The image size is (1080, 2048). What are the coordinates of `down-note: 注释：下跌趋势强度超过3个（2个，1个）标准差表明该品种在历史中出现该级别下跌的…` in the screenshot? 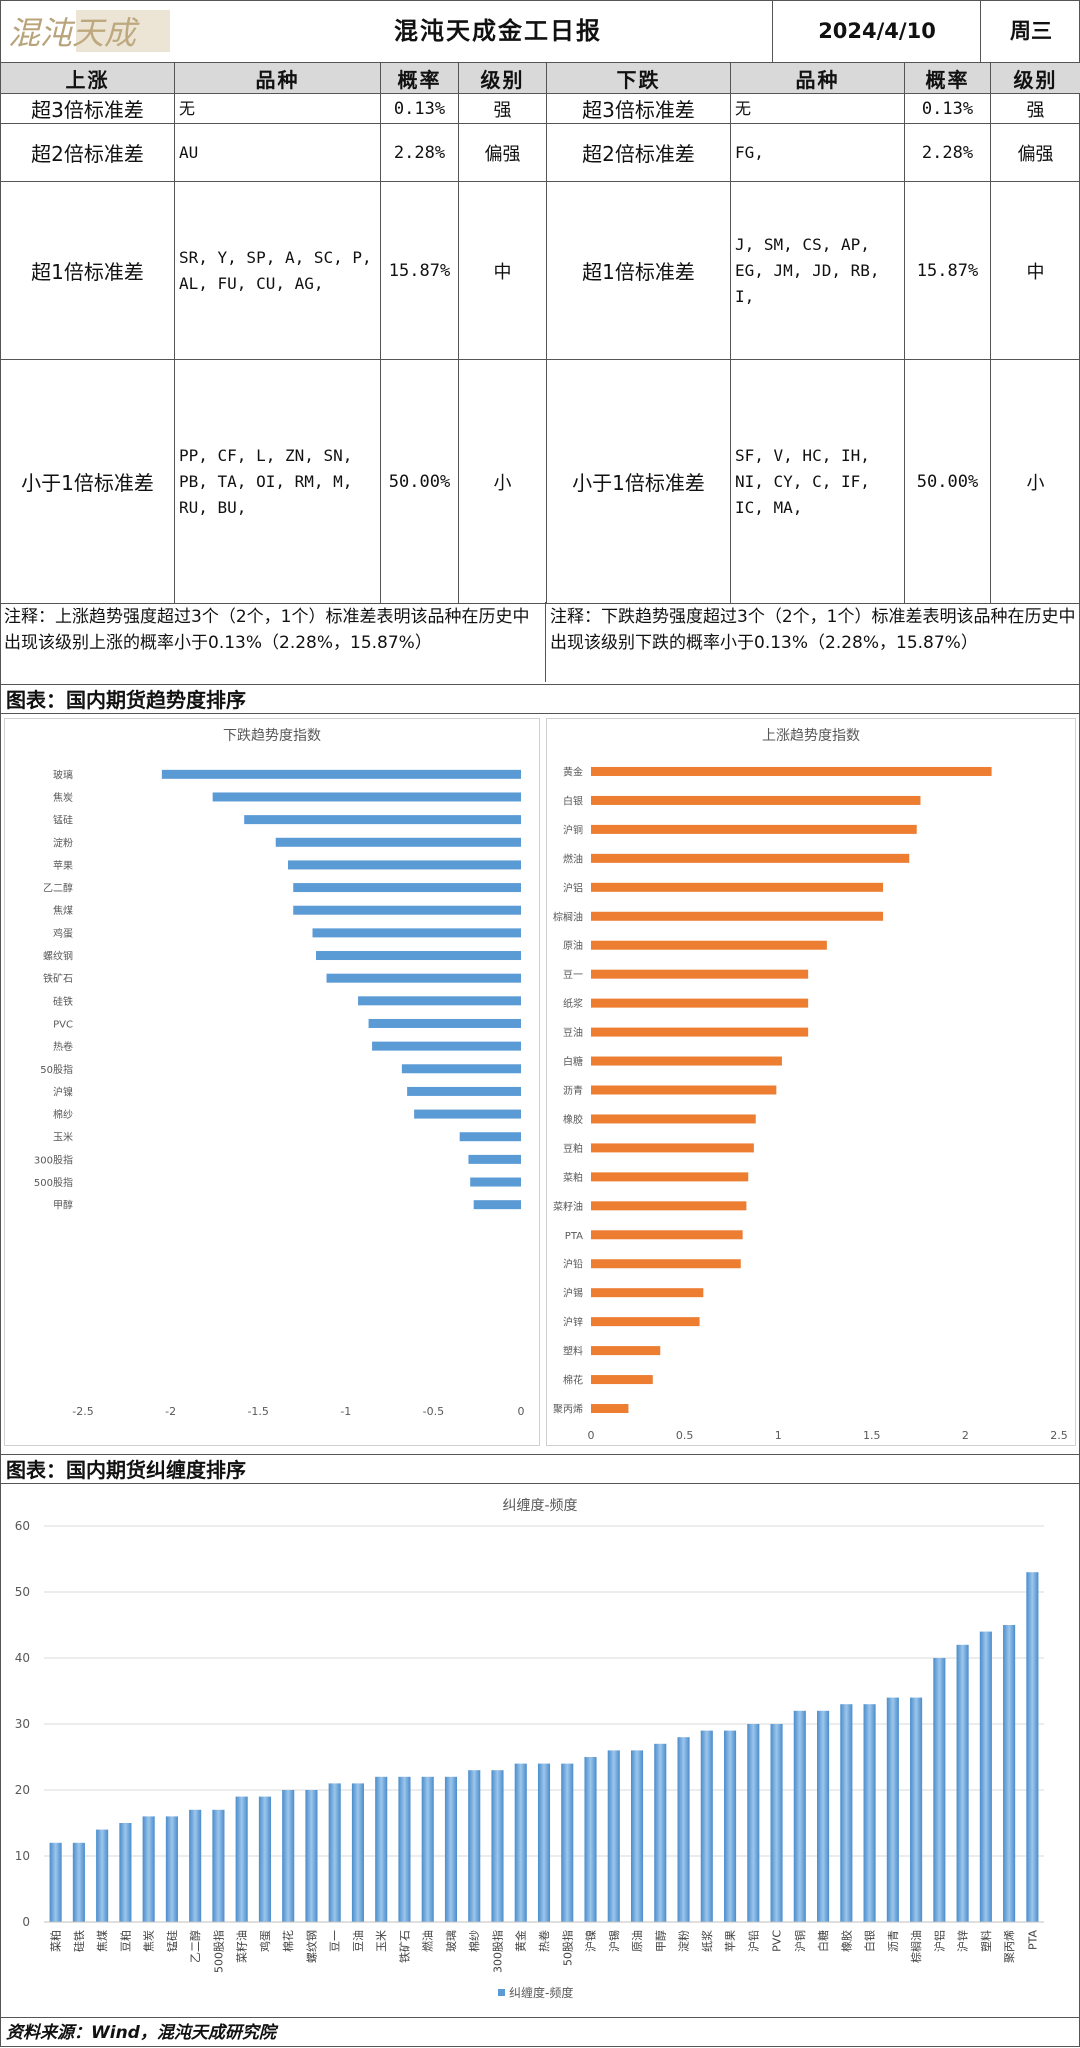 It's located at (813, 642).